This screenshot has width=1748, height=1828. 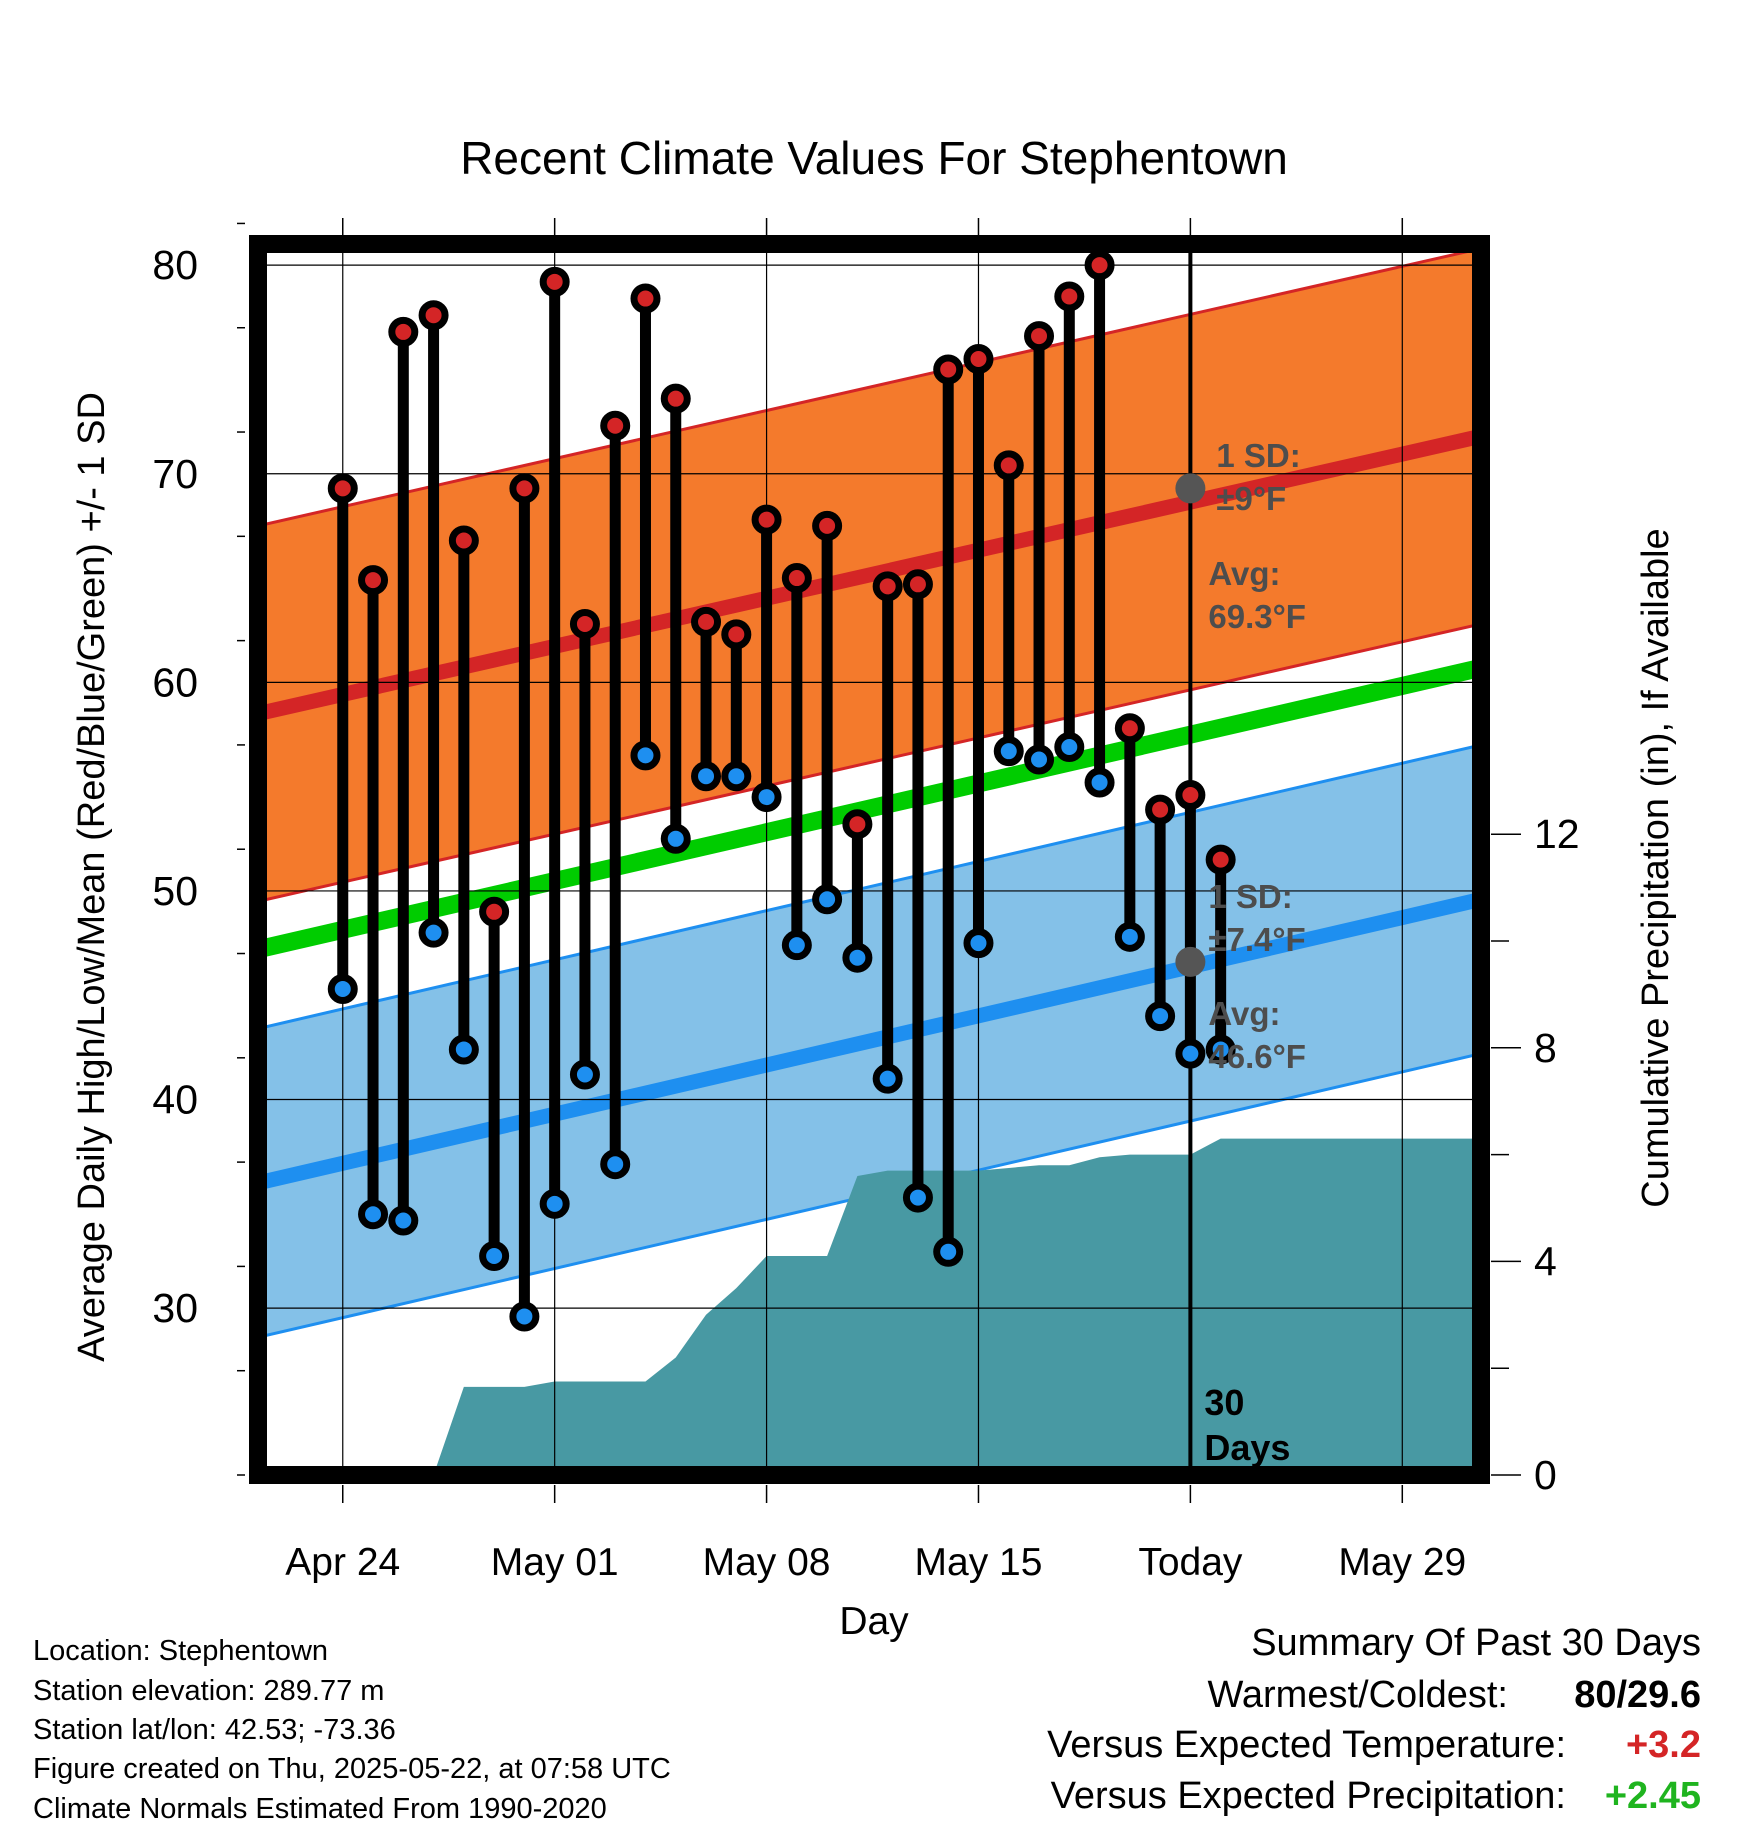 I want to click on low-normal-line, so click(x=869, y=1041).